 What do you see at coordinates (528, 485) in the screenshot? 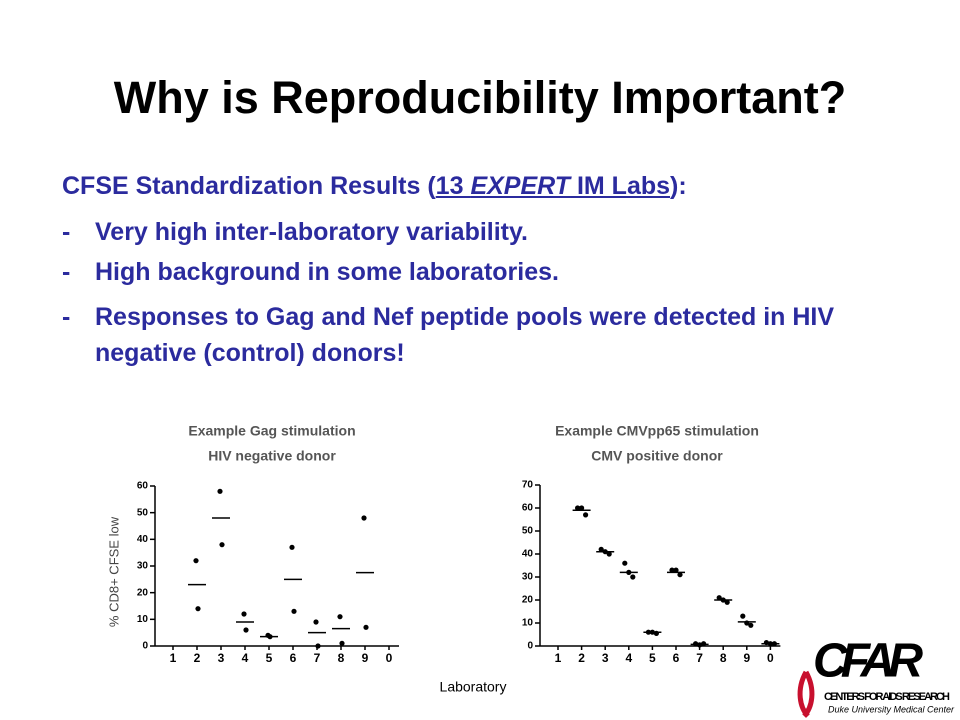
I see `y-tick-label: 70` at bounding box center [528, 485].